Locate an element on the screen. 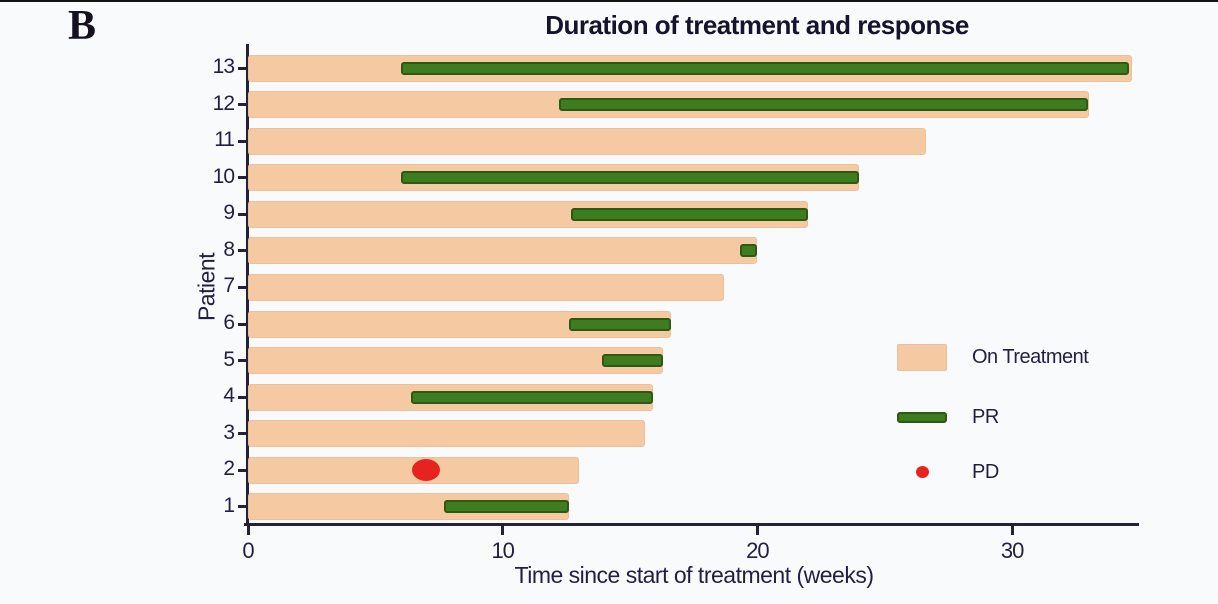 This screenshot has width=1218, height=604. pr-swatch is located at coordinates (922, 417).